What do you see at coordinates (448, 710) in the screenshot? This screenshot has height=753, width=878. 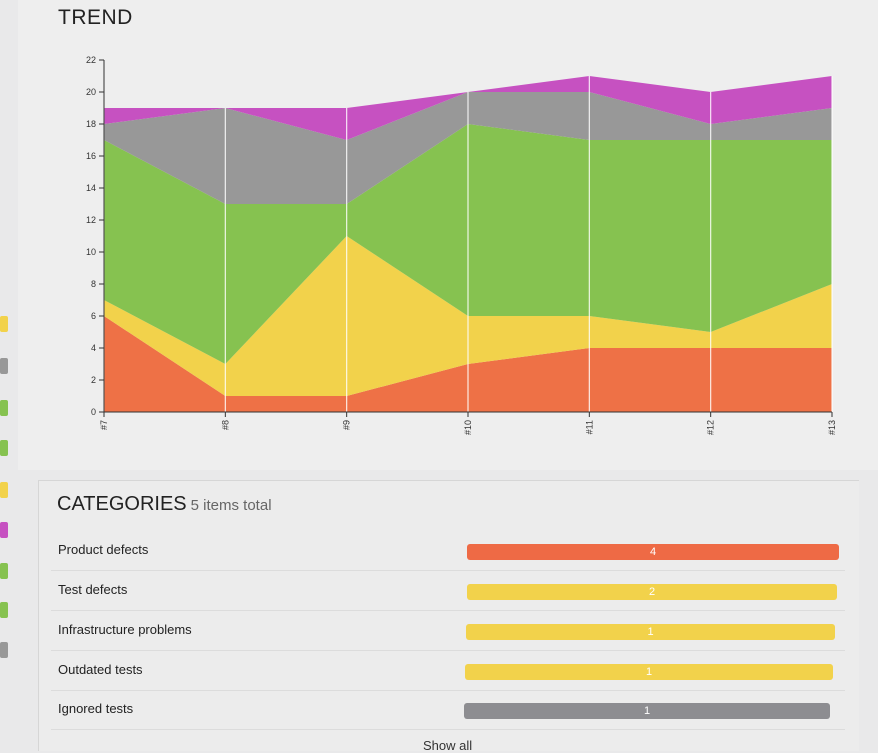 I see `category-row-ignored-tests: Ignored tests 1` at bounding box center [448, 710].